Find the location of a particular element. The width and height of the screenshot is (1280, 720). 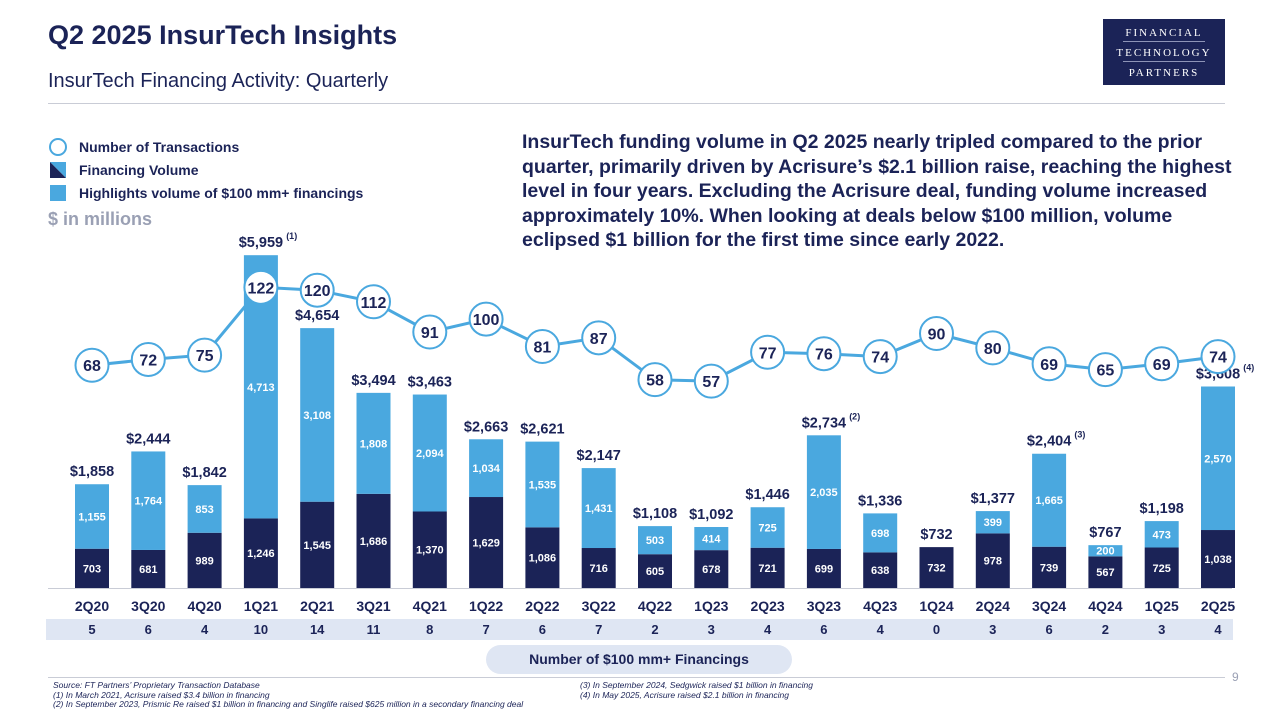

bar-value-label: 1,665 is located at coordinates (1049, 501).